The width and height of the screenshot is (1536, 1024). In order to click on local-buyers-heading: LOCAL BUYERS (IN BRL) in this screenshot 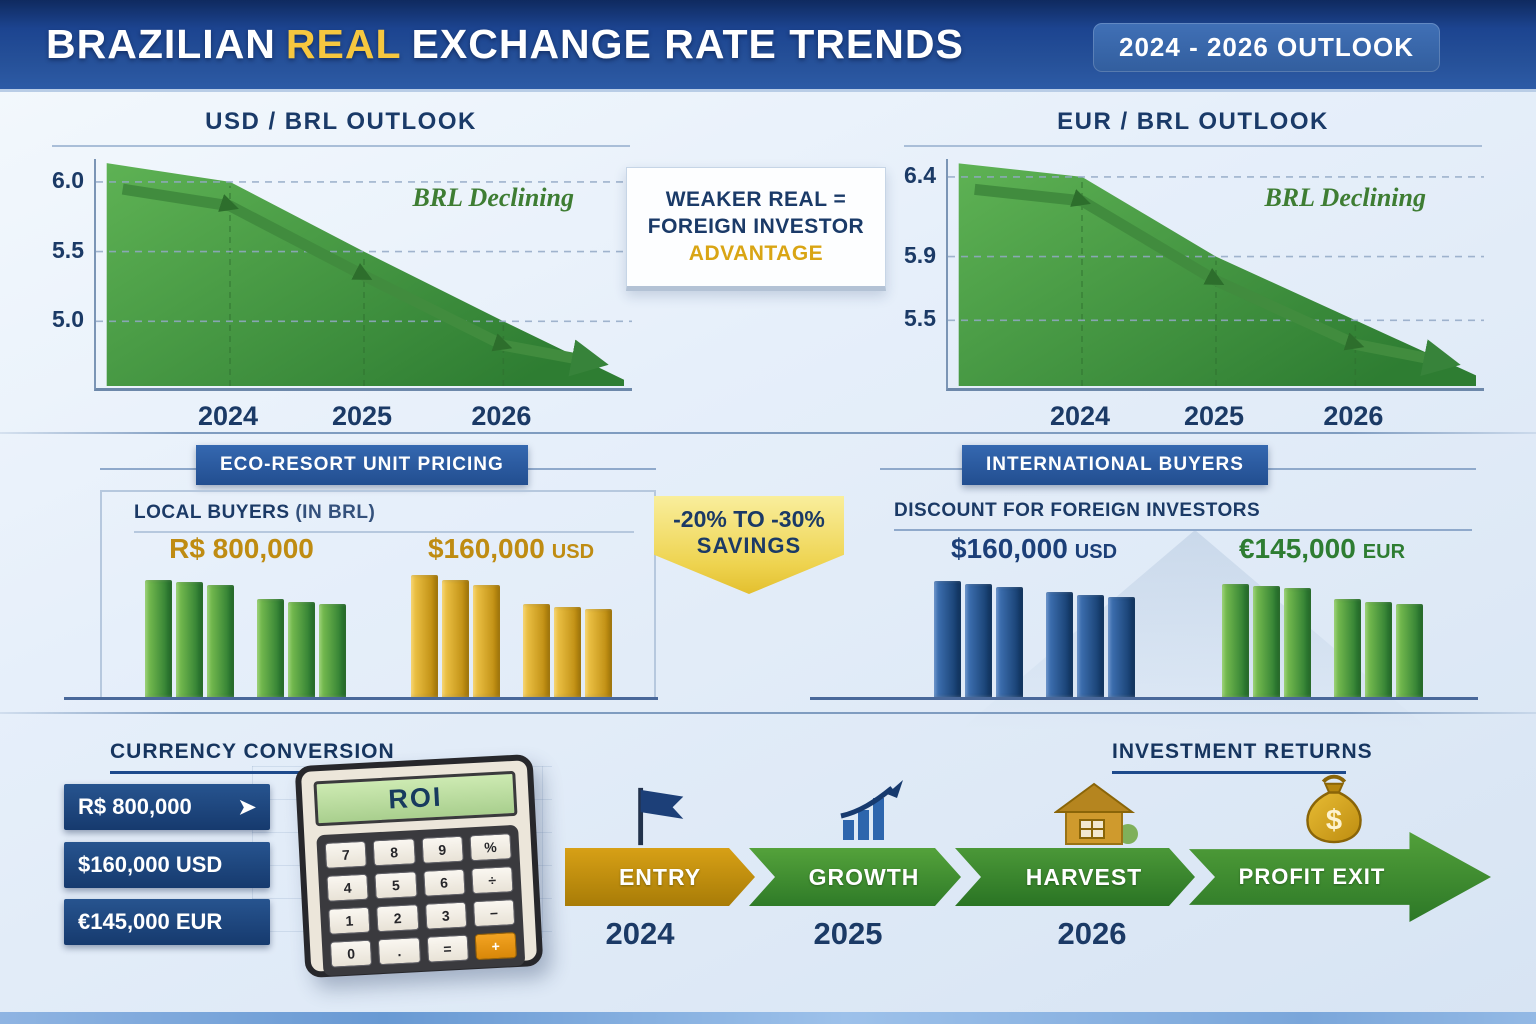, I will do `click(384, 517)`.